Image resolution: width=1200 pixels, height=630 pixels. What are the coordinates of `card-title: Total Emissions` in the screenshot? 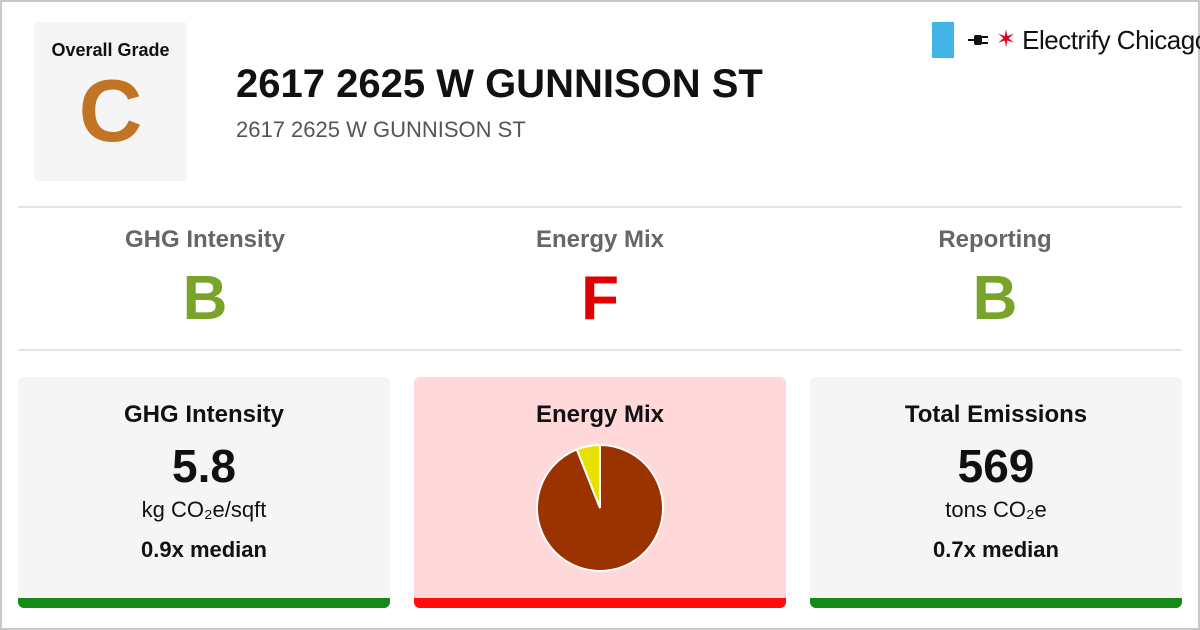 It's located at (996, 414).